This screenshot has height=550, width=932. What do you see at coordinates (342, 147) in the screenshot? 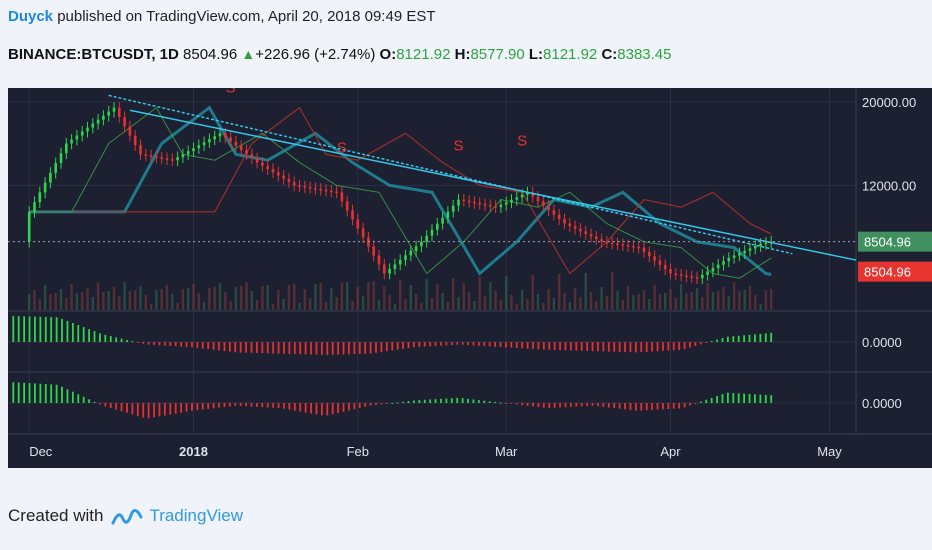
I see `sell-signal-marker: S` at bounding box center [342, 147].